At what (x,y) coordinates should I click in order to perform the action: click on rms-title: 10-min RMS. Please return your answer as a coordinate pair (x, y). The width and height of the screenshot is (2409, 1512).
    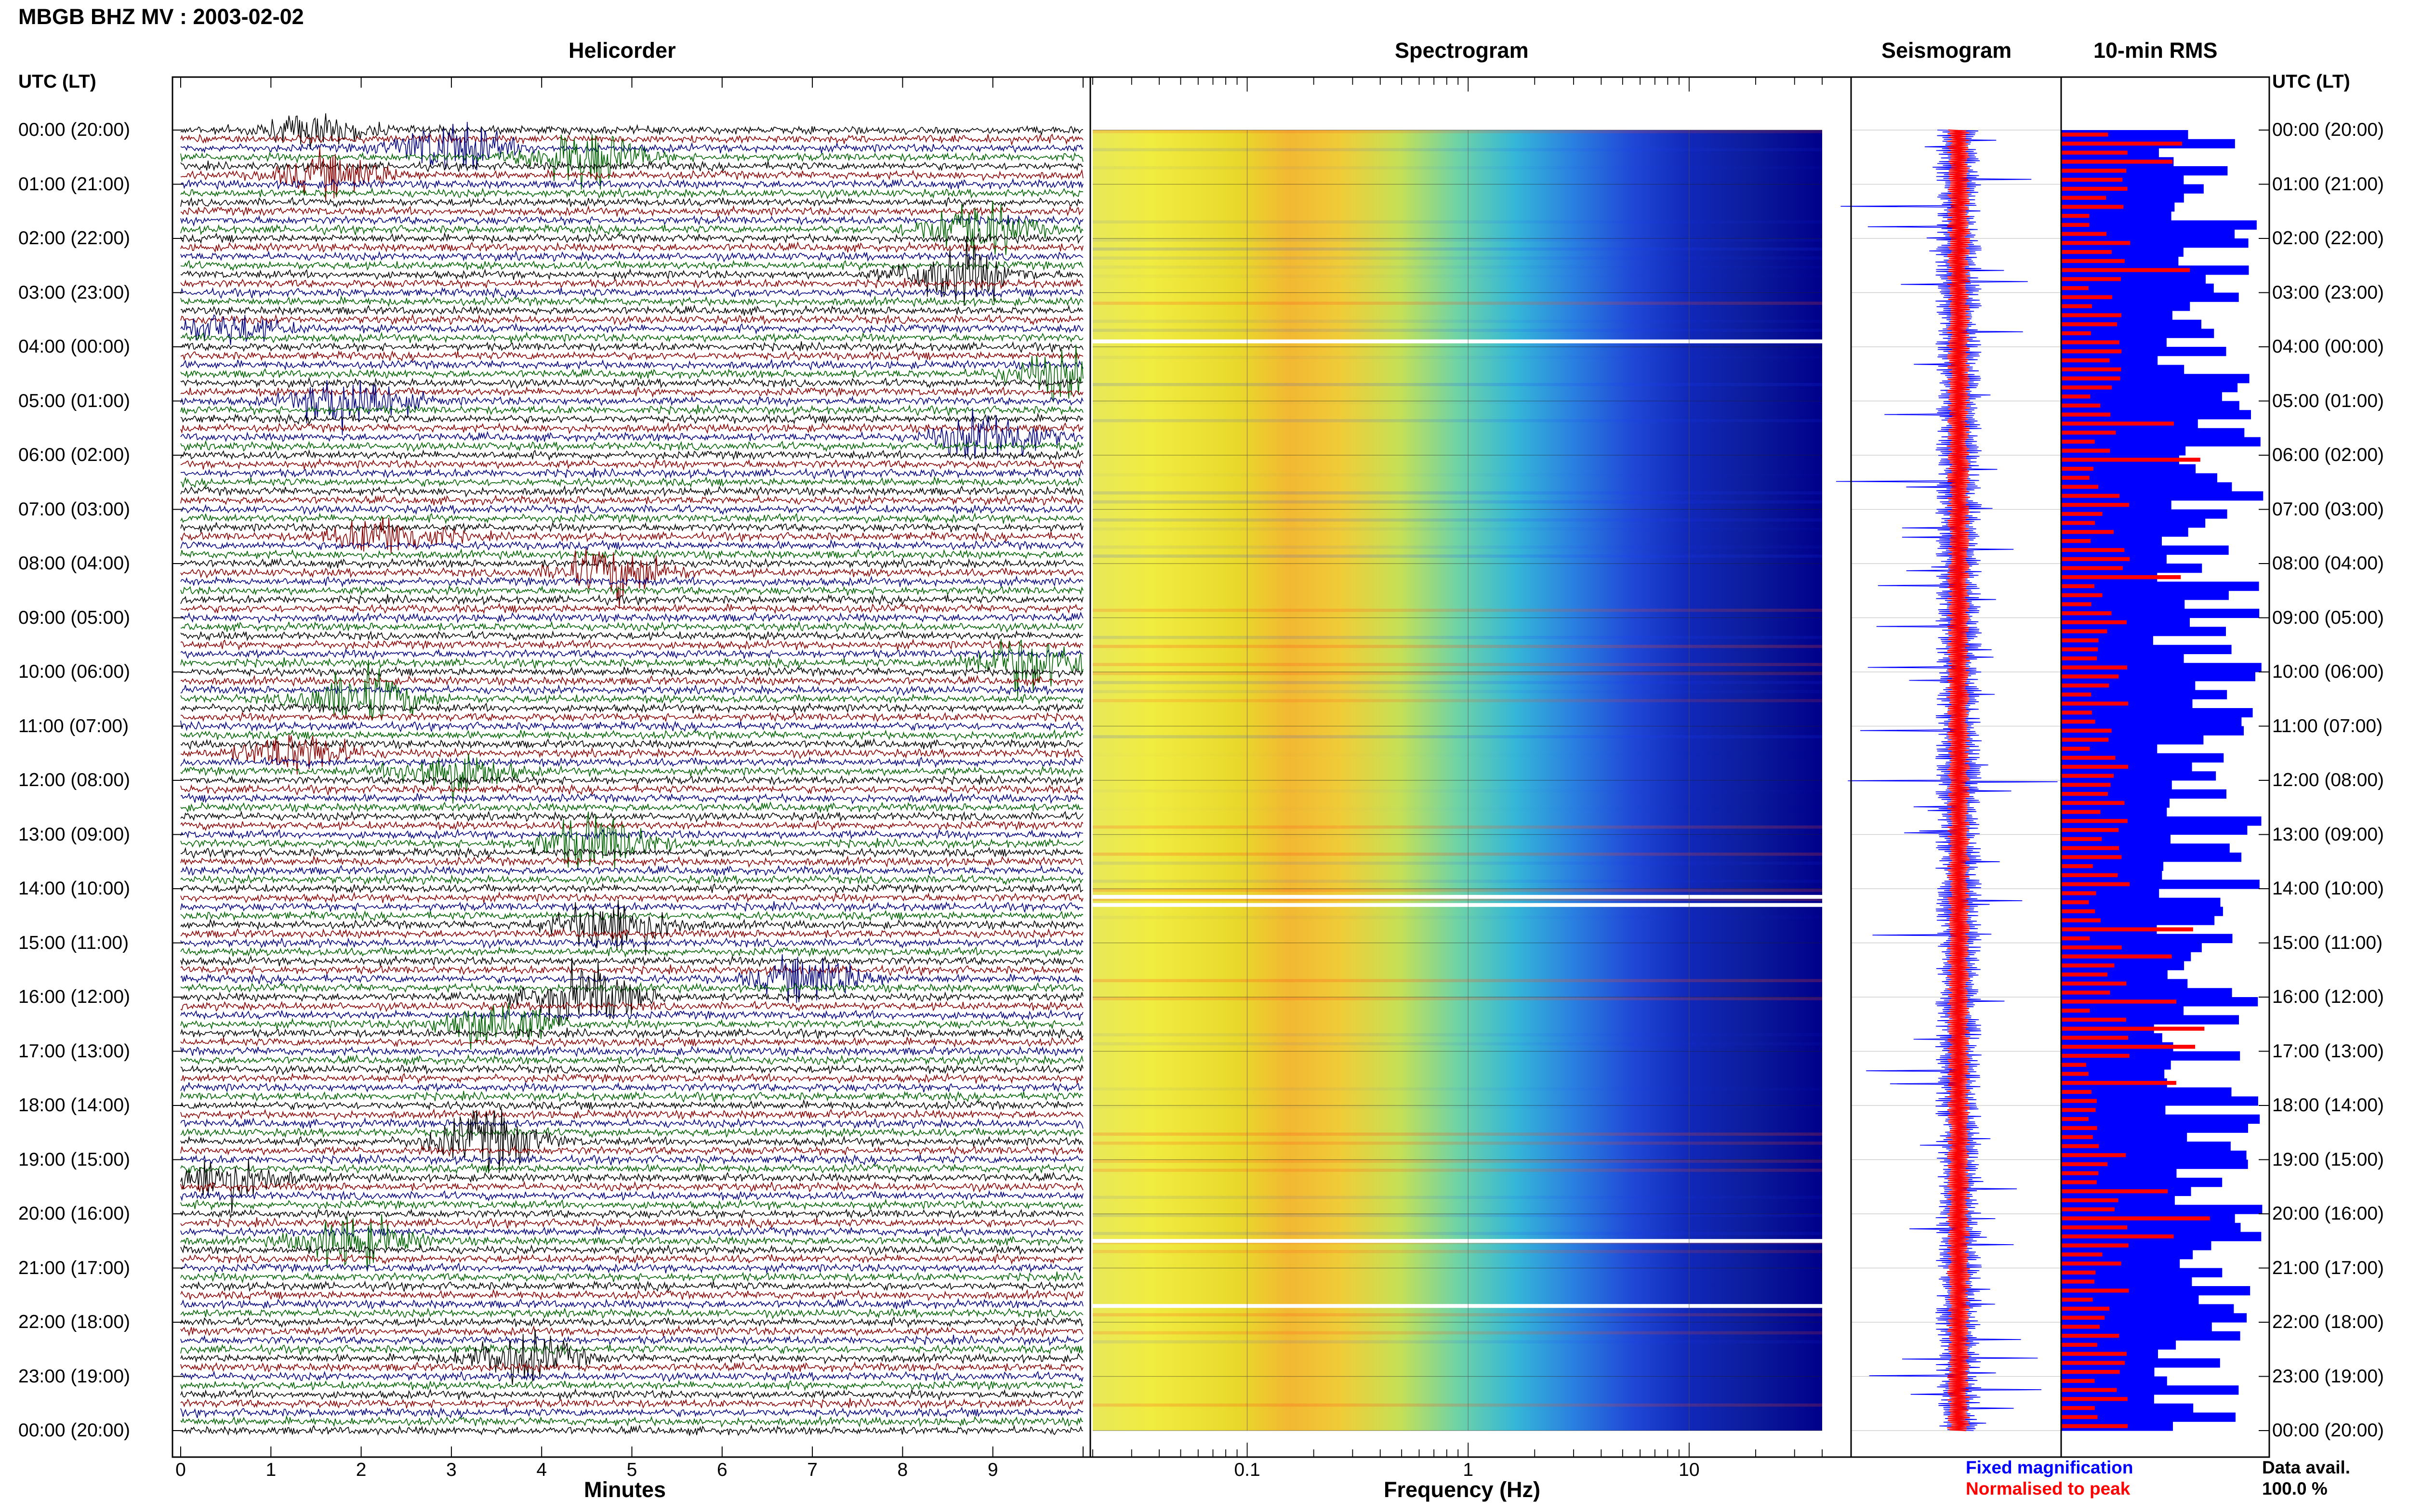
    Looking at the image, I should click on (2155, 50).